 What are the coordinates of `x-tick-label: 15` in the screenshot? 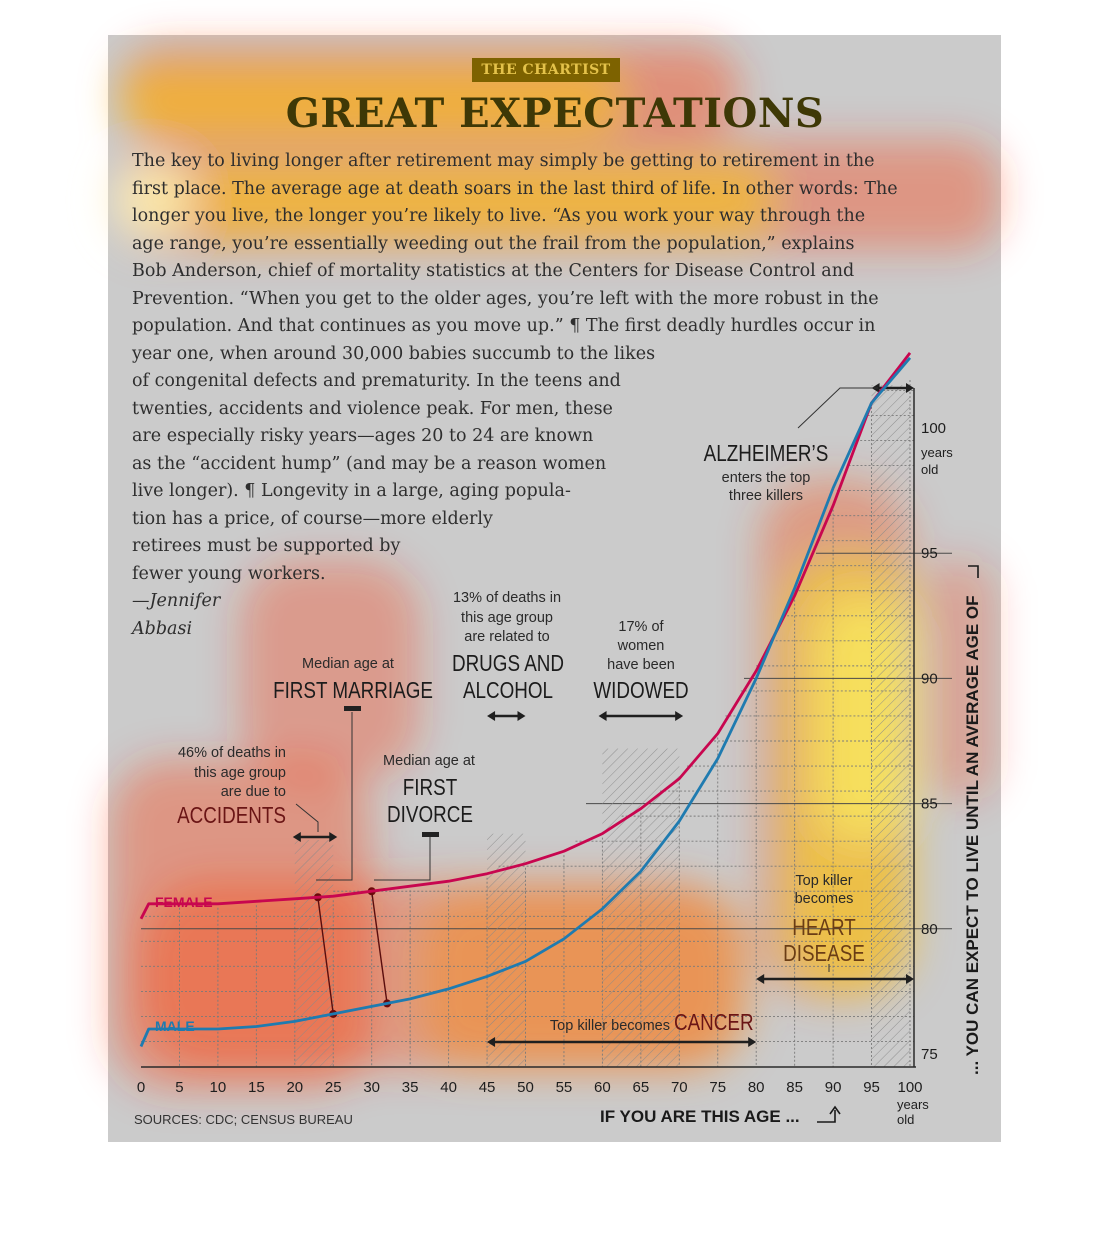 It's located at (256, 1087).